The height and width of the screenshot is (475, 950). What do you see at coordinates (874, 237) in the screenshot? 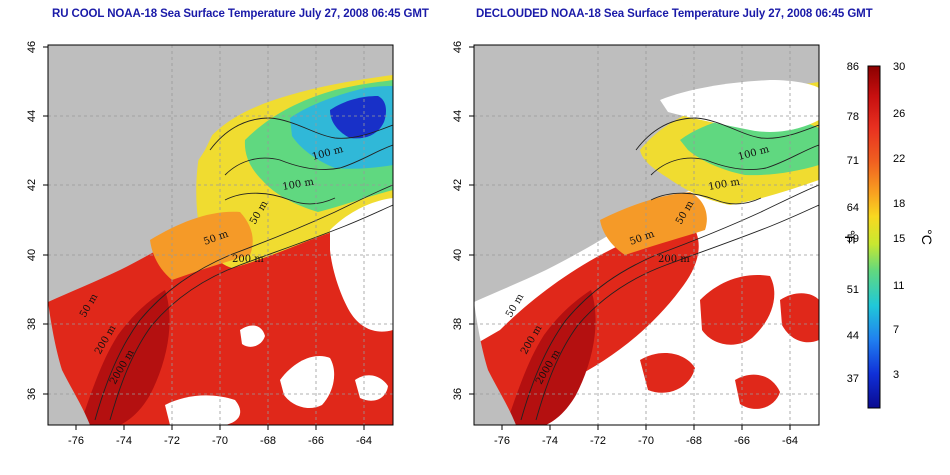
I see `colorbar-gradient` at bounding box center [874, 237].